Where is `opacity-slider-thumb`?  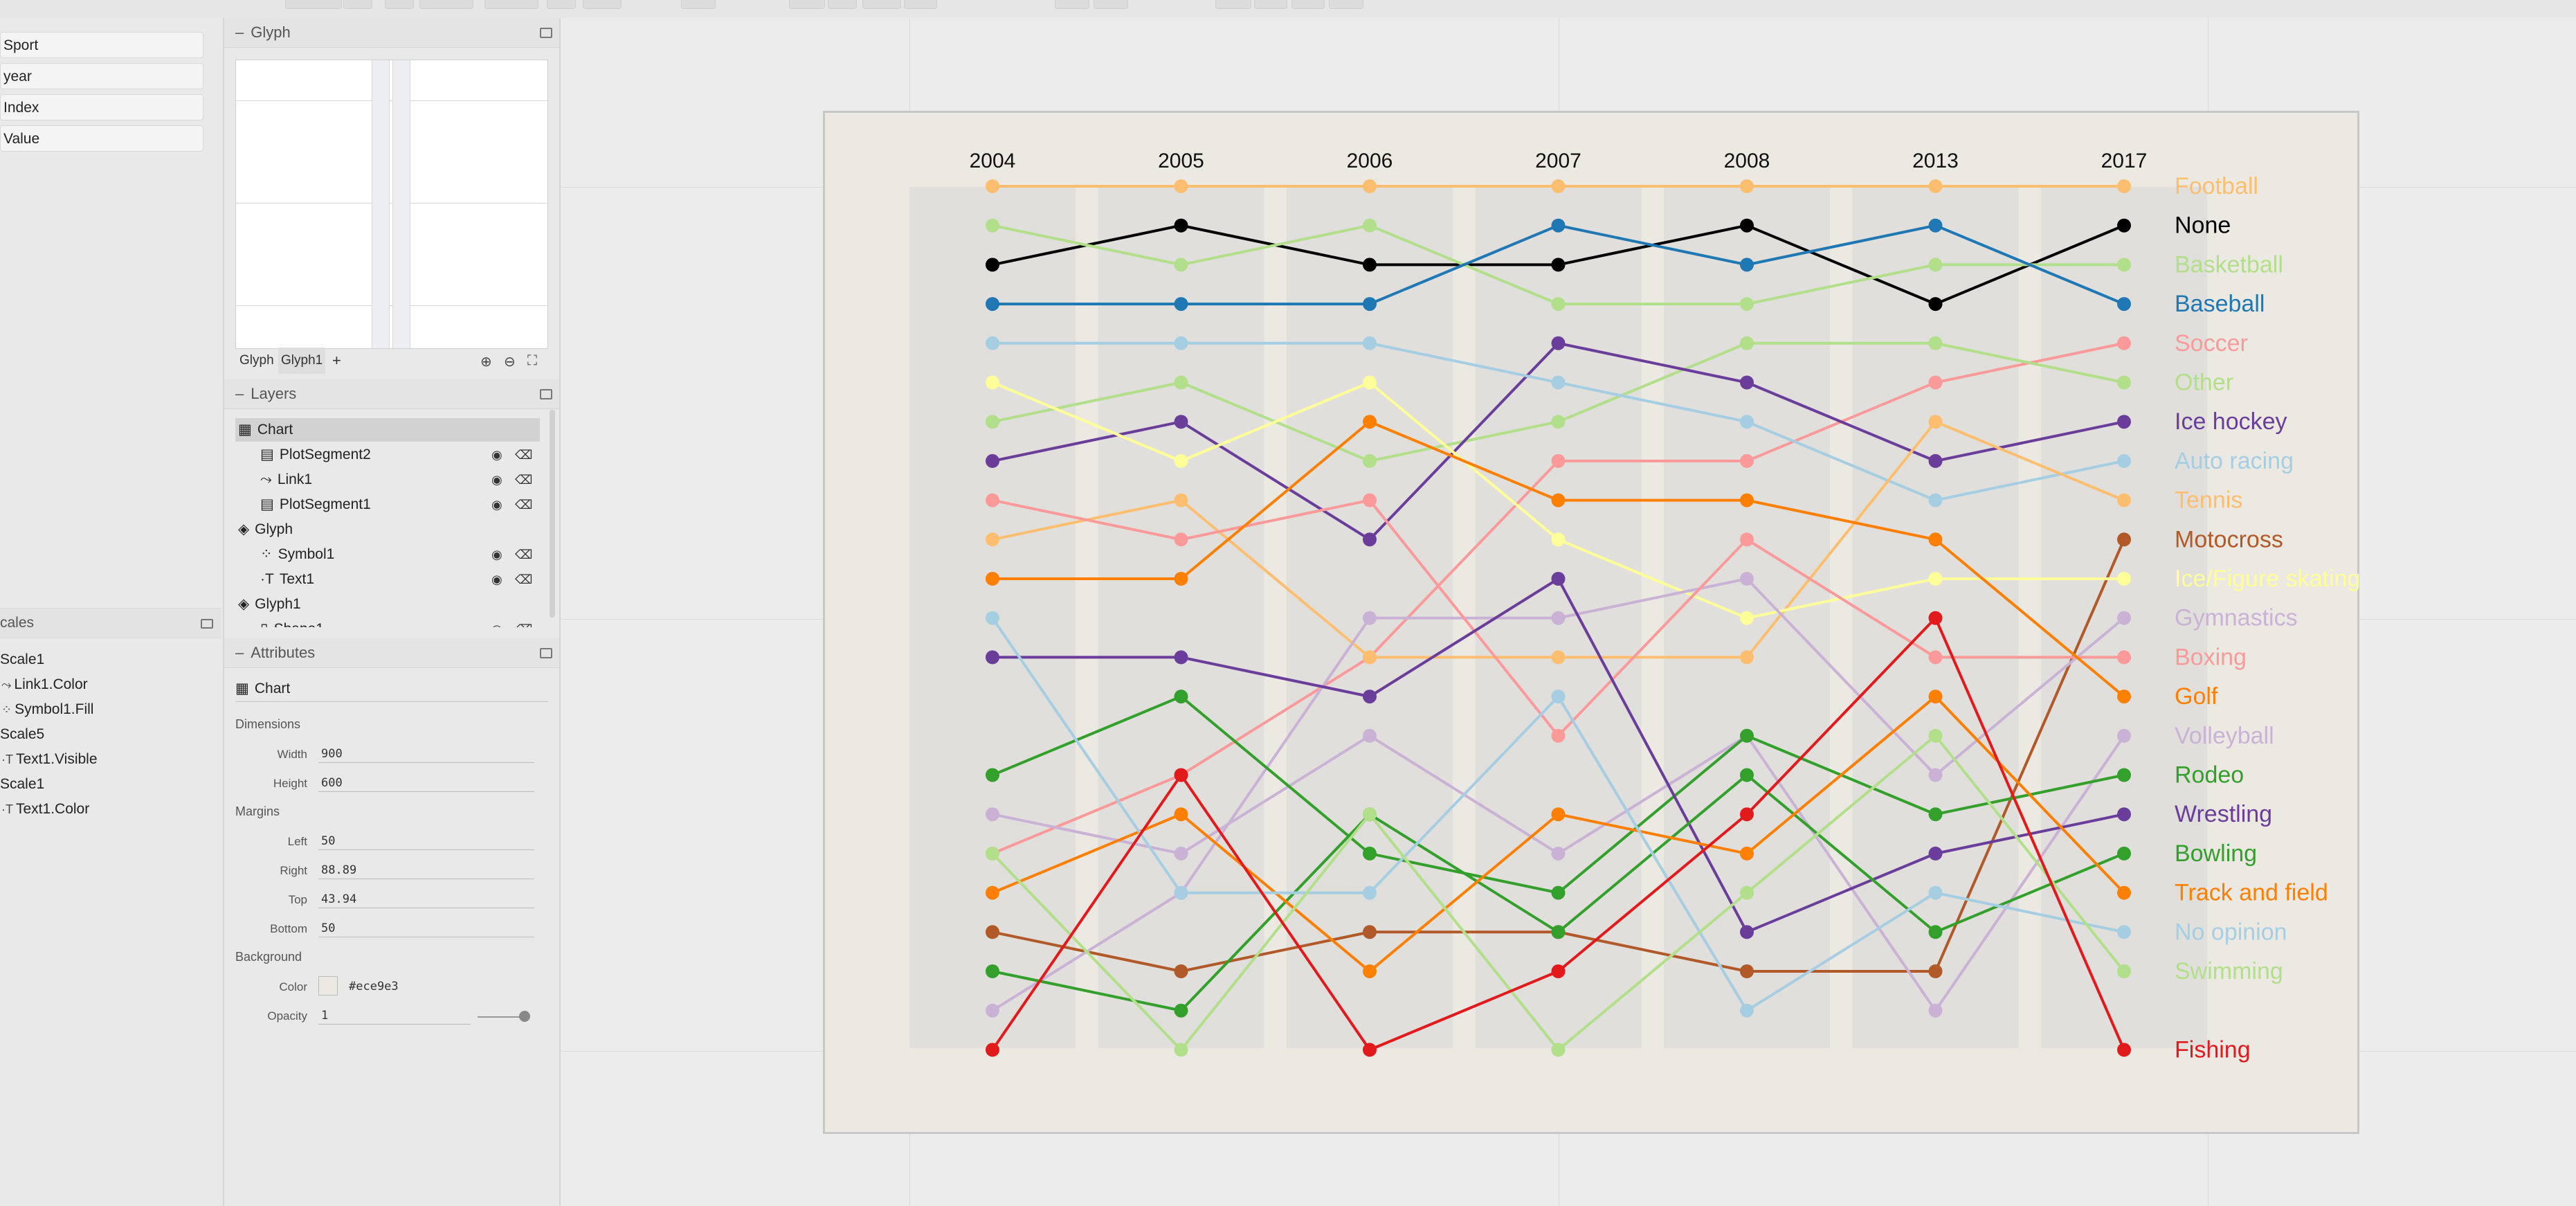 opacity-slider-thumb is located at coordinates (524, 1016).